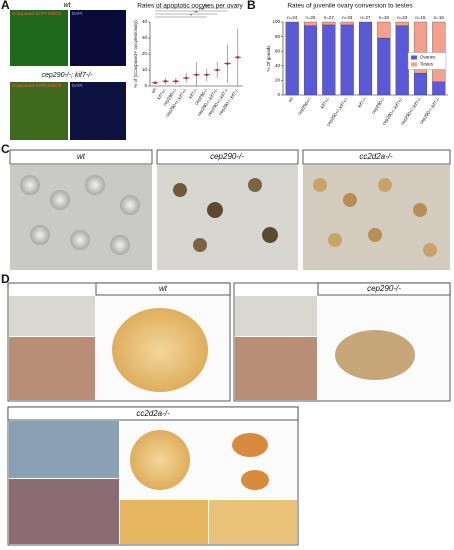 This screenshot has width=454, height=550. What do you see at coordinates (191, 15) in the screenshot?
I see `significance-label: *` at bounding box center [191, 15].